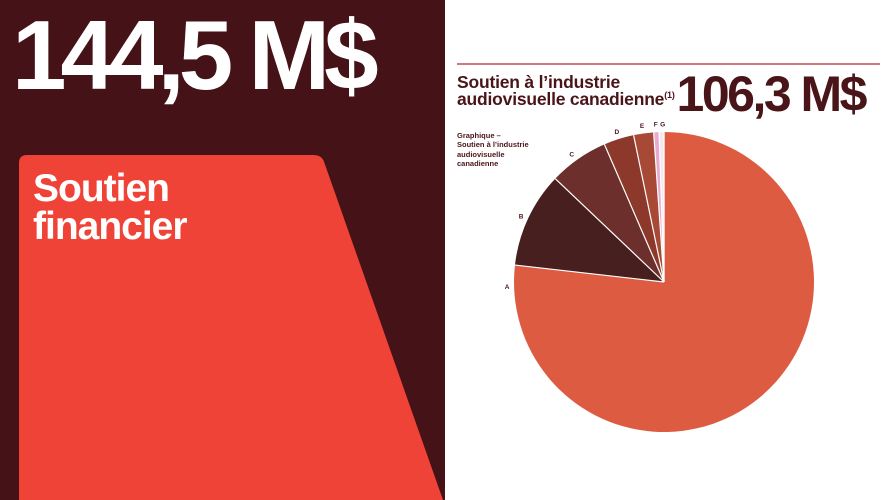 Image resolution: width=889 pixels, height=500 pixels. I want to click on section-title-line1: Soutien, so click(101, 188).